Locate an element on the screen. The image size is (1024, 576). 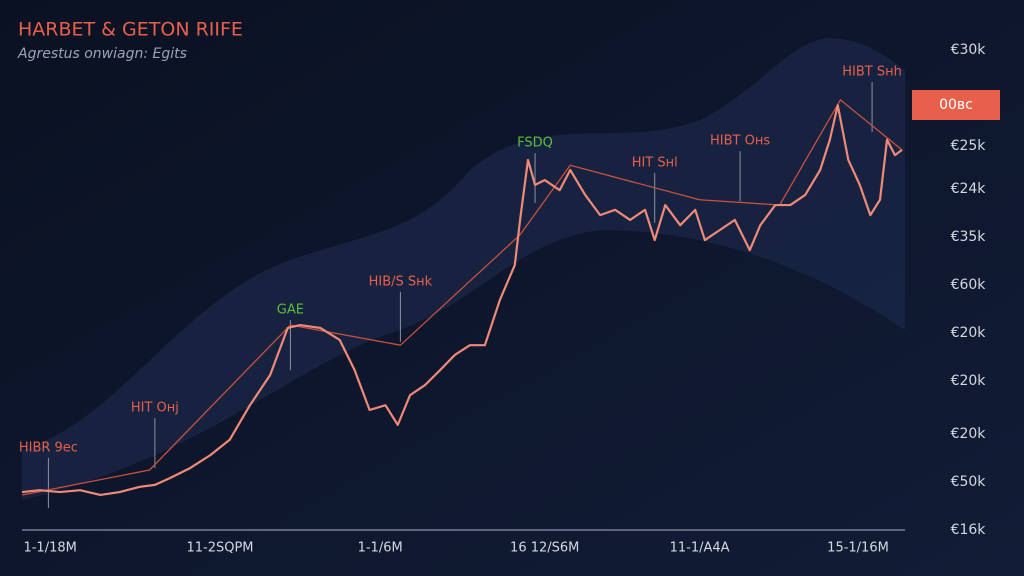
badge-box is located at coordinates (956, 105).